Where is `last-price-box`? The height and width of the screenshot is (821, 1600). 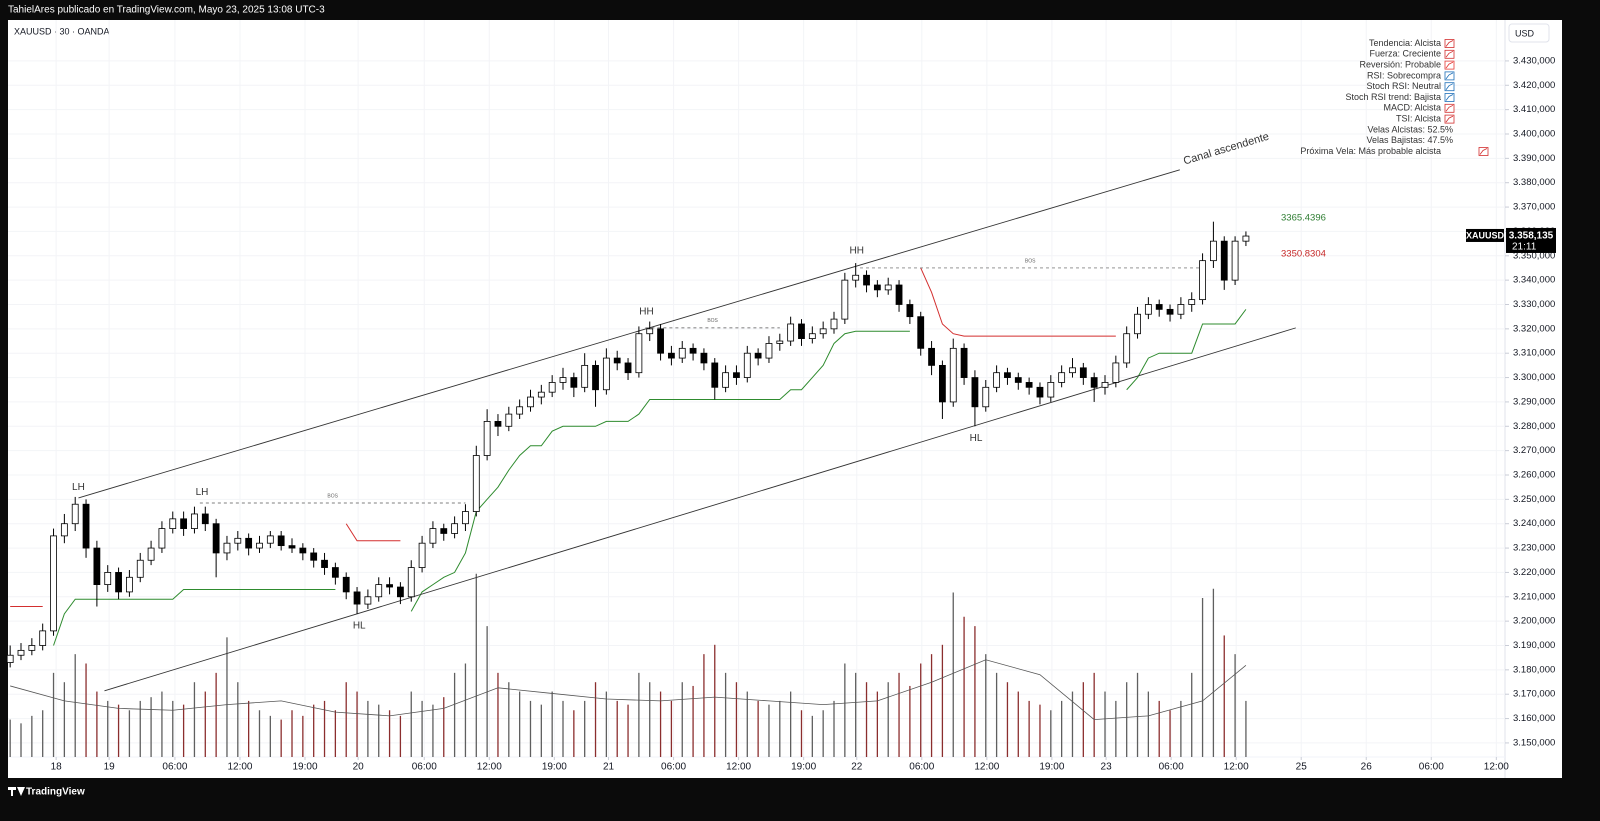 last-price-box is located at coordinates (1531, 240).